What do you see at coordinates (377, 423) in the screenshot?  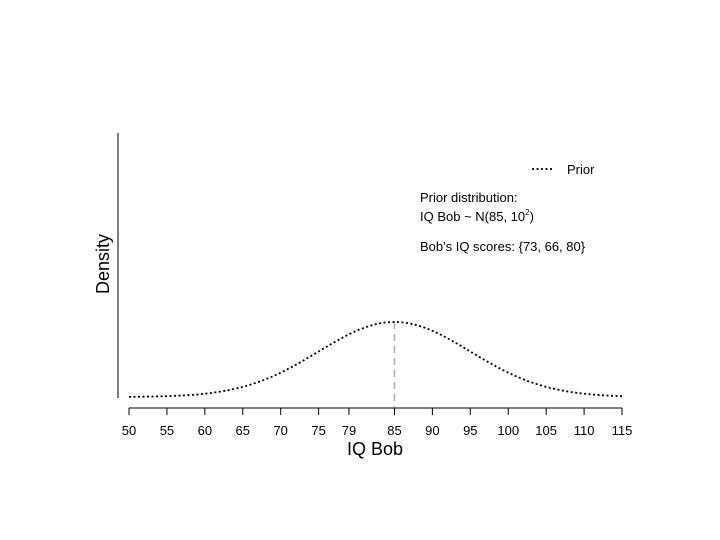 I see `x-axis-ticks: 50 55 60 65 70 75 79 85 90 95 100 105 110 115` at bounding box center [377, 423].